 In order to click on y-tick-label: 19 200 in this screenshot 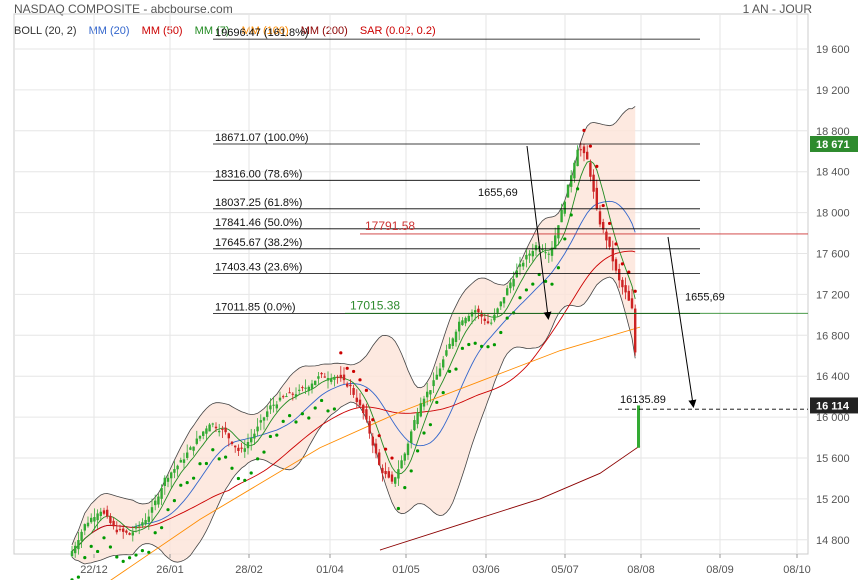, I will do `click(833, 91)`.